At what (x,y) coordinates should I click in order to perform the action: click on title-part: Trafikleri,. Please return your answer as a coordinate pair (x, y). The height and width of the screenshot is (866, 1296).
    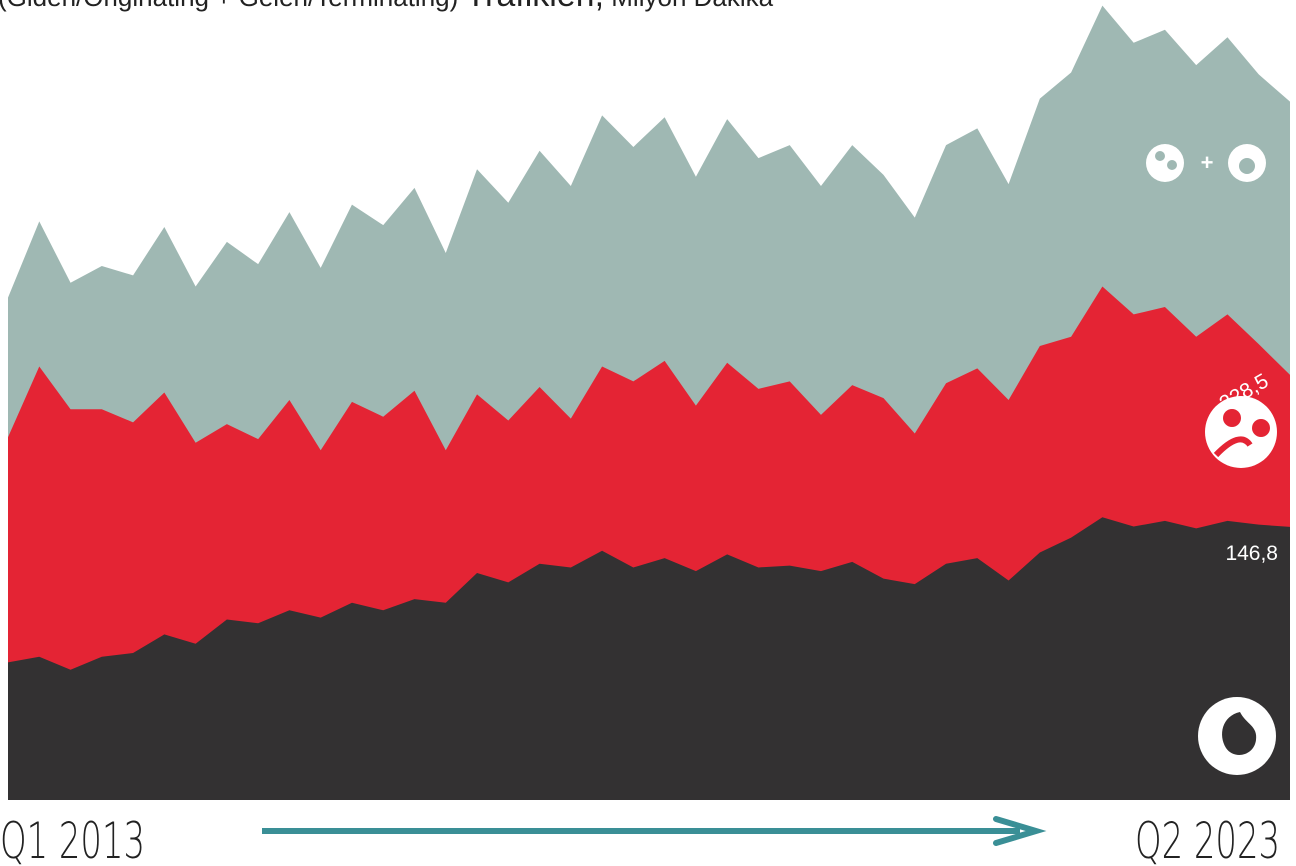
    Looking at the image, I should click on (535, 7).